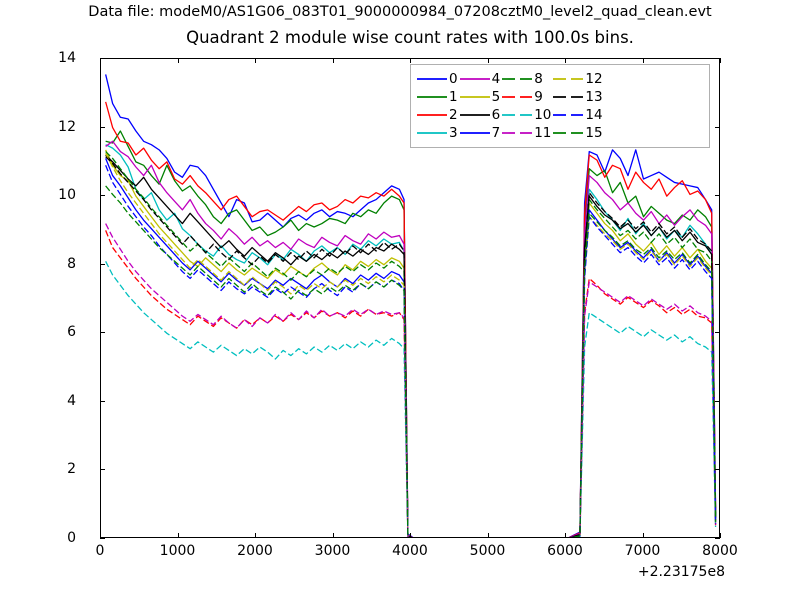 The width and height of the screenshot is (800, 600). I want to click on x-axis-offset-label: +2.23175e8, so click(681, 572).